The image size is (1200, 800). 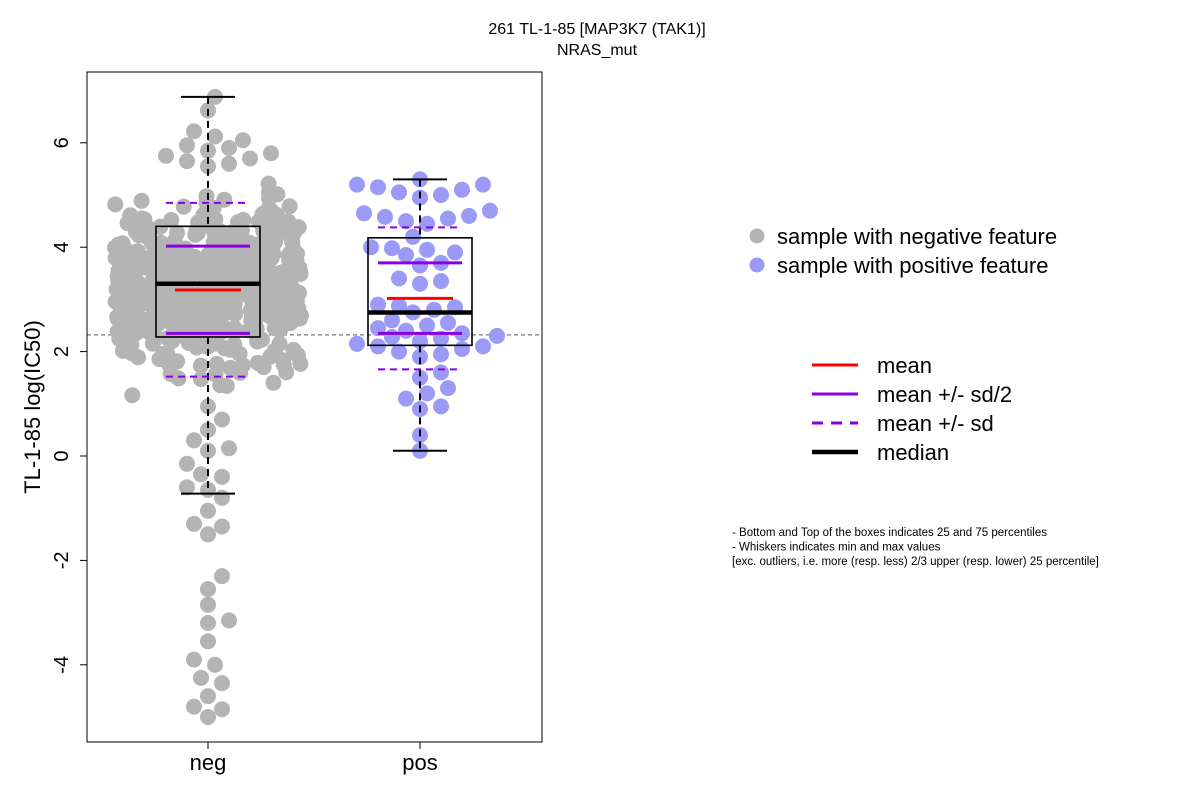 I want to click on box-layer, so click(x=314, y=295).